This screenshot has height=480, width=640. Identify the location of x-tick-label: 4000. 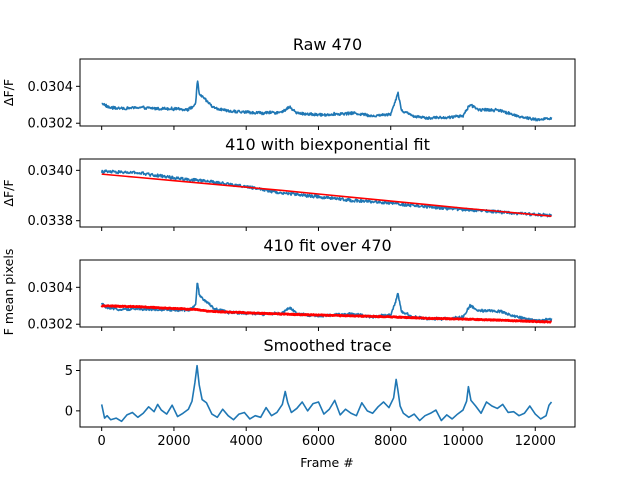
(246, 441).